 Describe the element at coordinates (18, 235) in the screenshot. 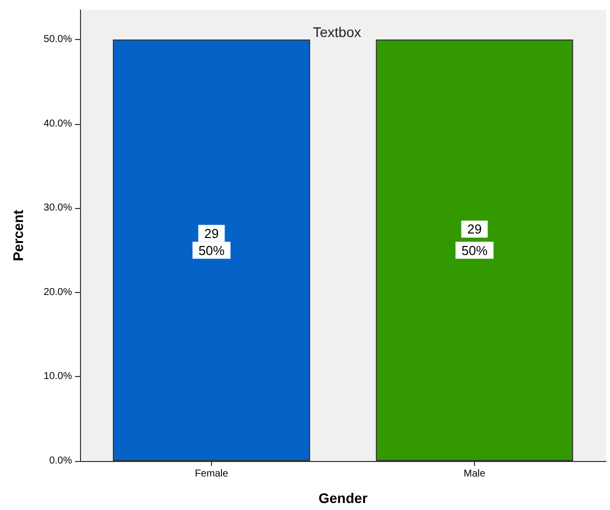

I see `y-axis-title: Percent` at that location.